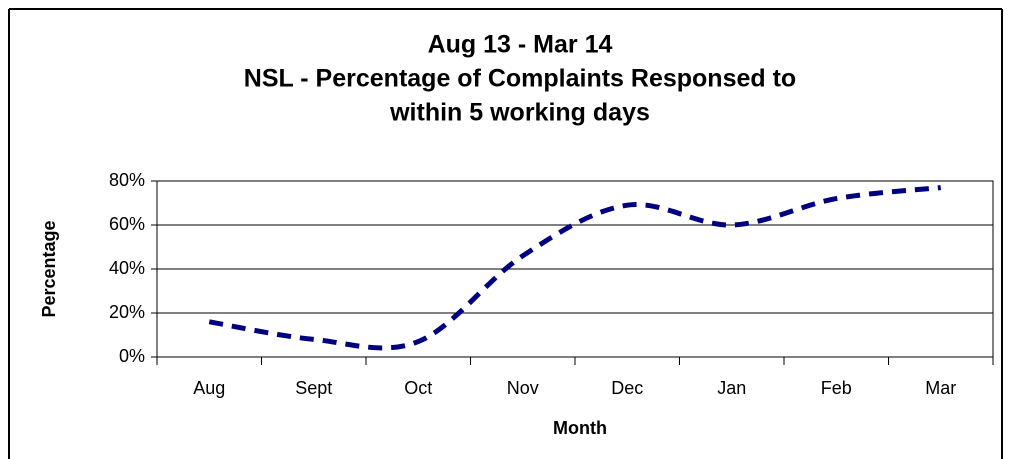 This screenshot has height=459, width=1011. I want to click on y-tick-label: 20%, so click(127, 312).